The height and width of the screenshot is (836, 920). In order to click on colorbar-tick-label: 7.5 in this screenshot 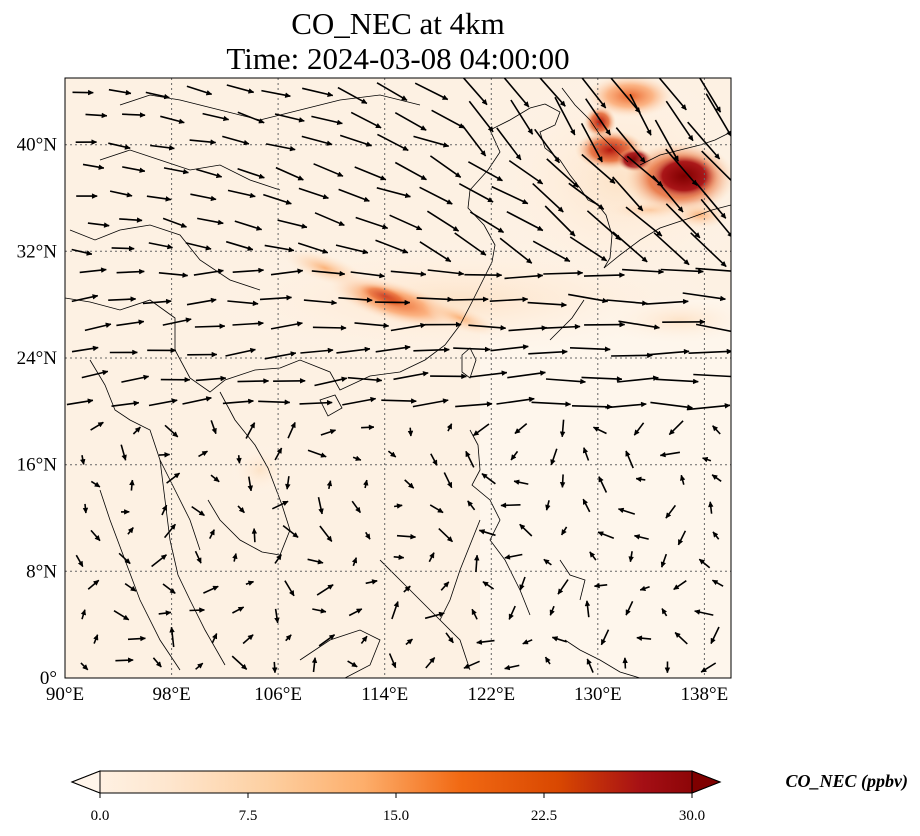, I will do `click(248, 816)`.